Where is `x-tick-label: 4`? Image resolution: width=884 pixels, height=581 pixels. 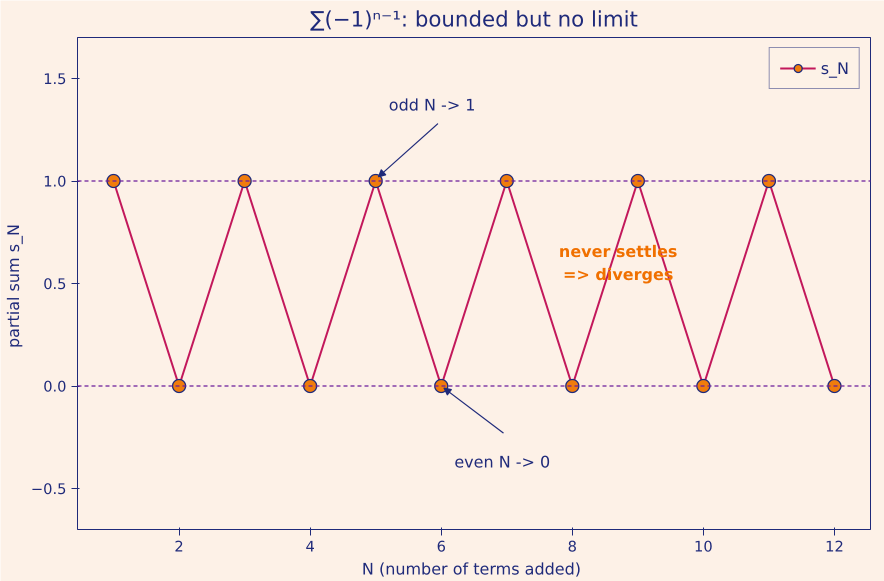 x-tick-label: 4 is located at coordinates (310, 547).